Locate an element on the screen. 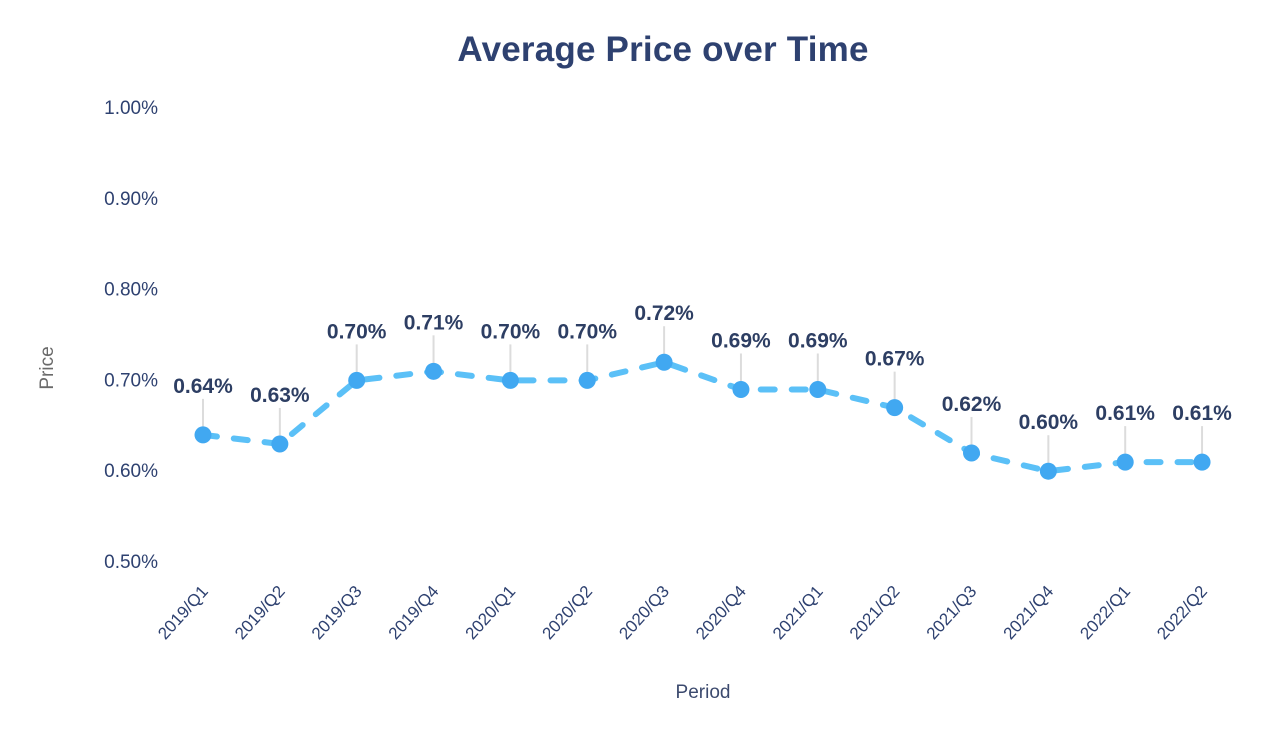 This screenshot has width=1278, height=740. y-axis-tick-label: 0.60% is located at coordinates (131, 471).